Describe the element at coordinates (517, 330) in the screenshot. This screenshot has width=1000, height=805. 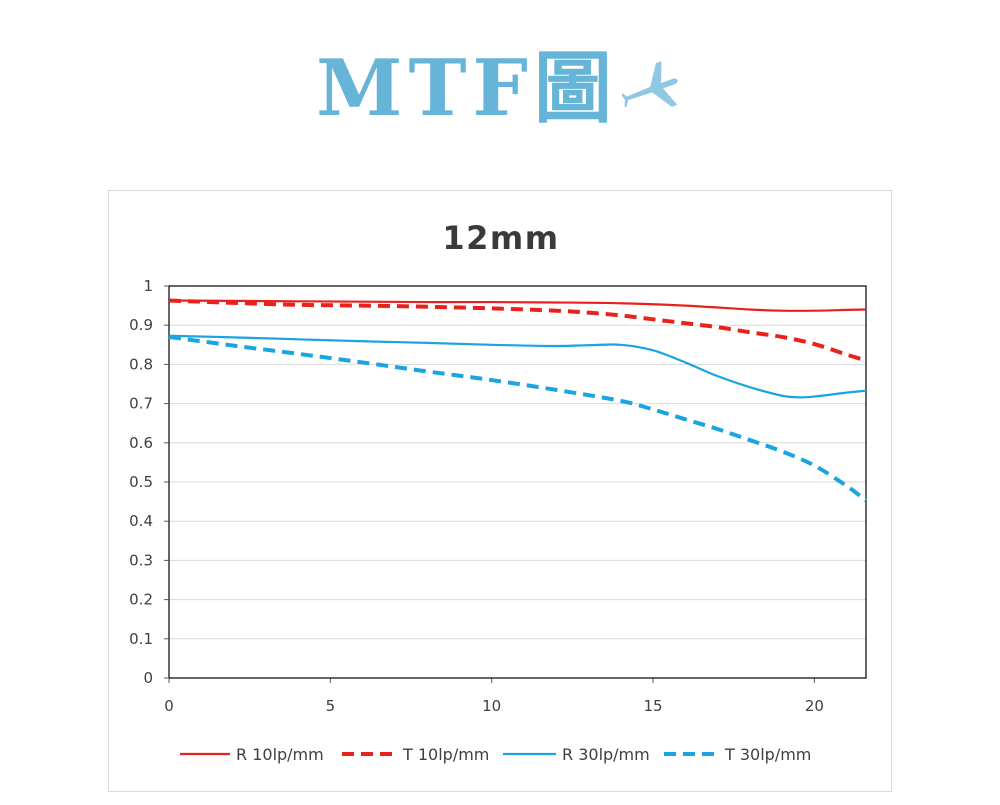
I see `series-line-t-10lp-mm` at that location.